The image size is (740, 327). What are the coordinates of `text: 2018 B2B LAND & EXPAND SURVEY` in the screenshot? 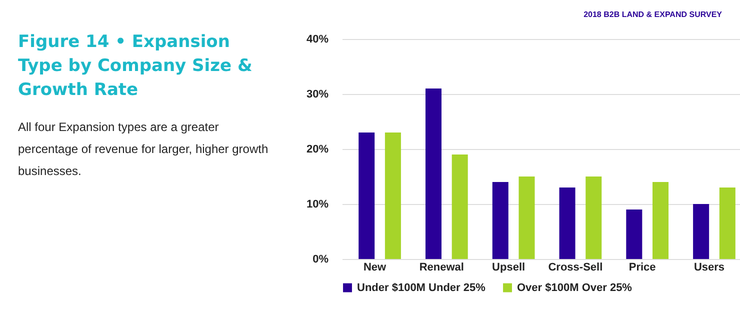 It's located at (653, 14).